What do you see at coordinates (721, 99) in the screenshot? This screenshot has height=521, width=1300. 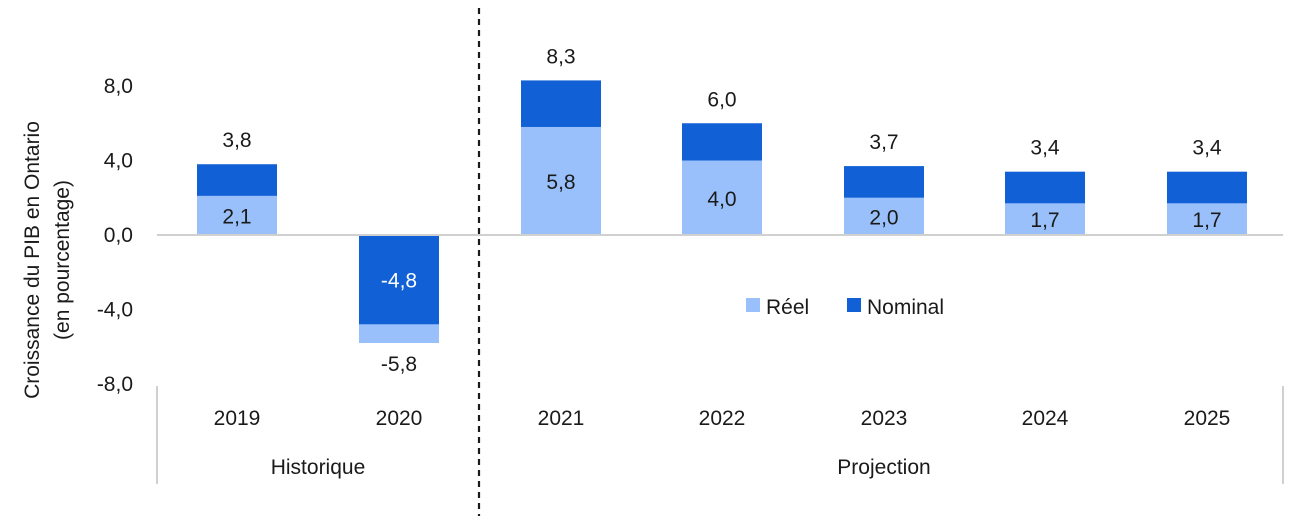 I see `data-label-nominal: 6,0` at bounding box center [721, 99].